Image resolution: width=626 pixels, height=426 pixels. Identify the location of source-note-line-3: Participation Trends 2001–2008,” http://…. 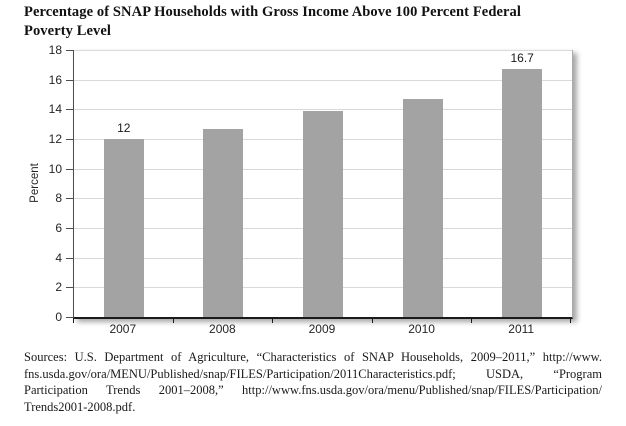
(313, 390).